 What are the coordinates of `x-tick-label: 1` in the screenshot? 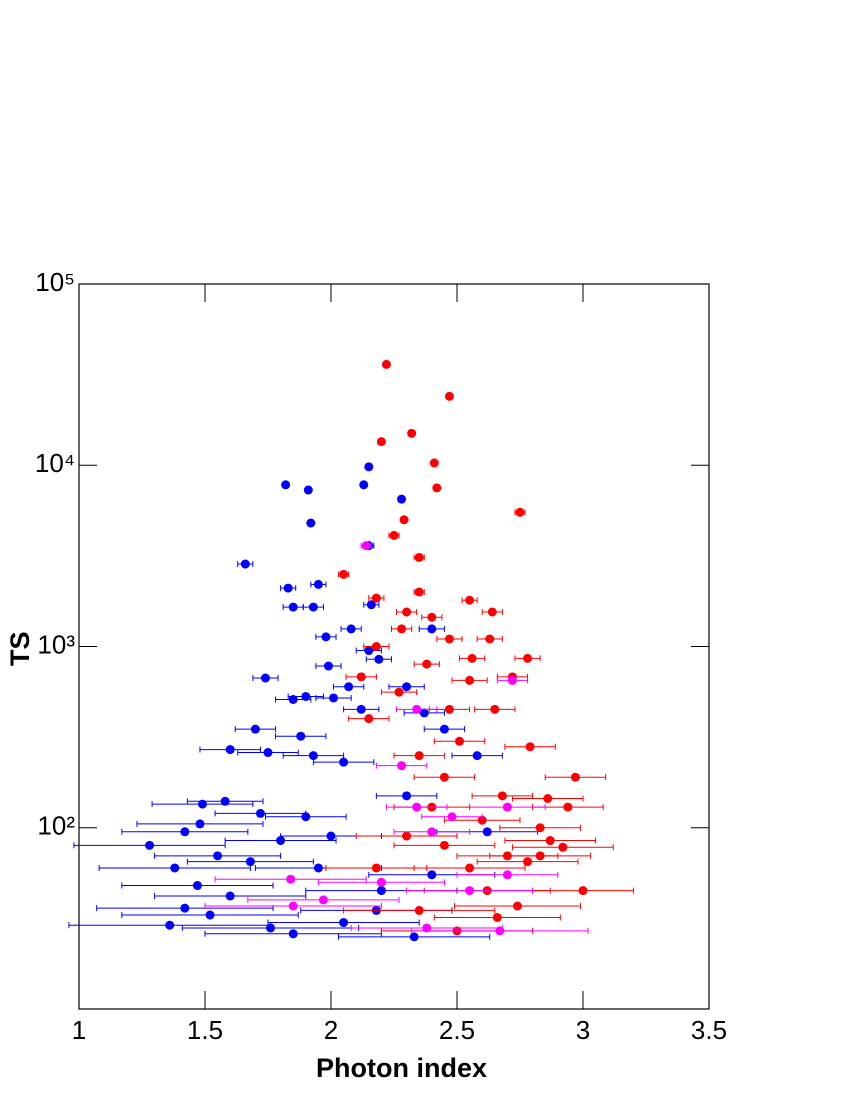 It's located at (79, 1030).